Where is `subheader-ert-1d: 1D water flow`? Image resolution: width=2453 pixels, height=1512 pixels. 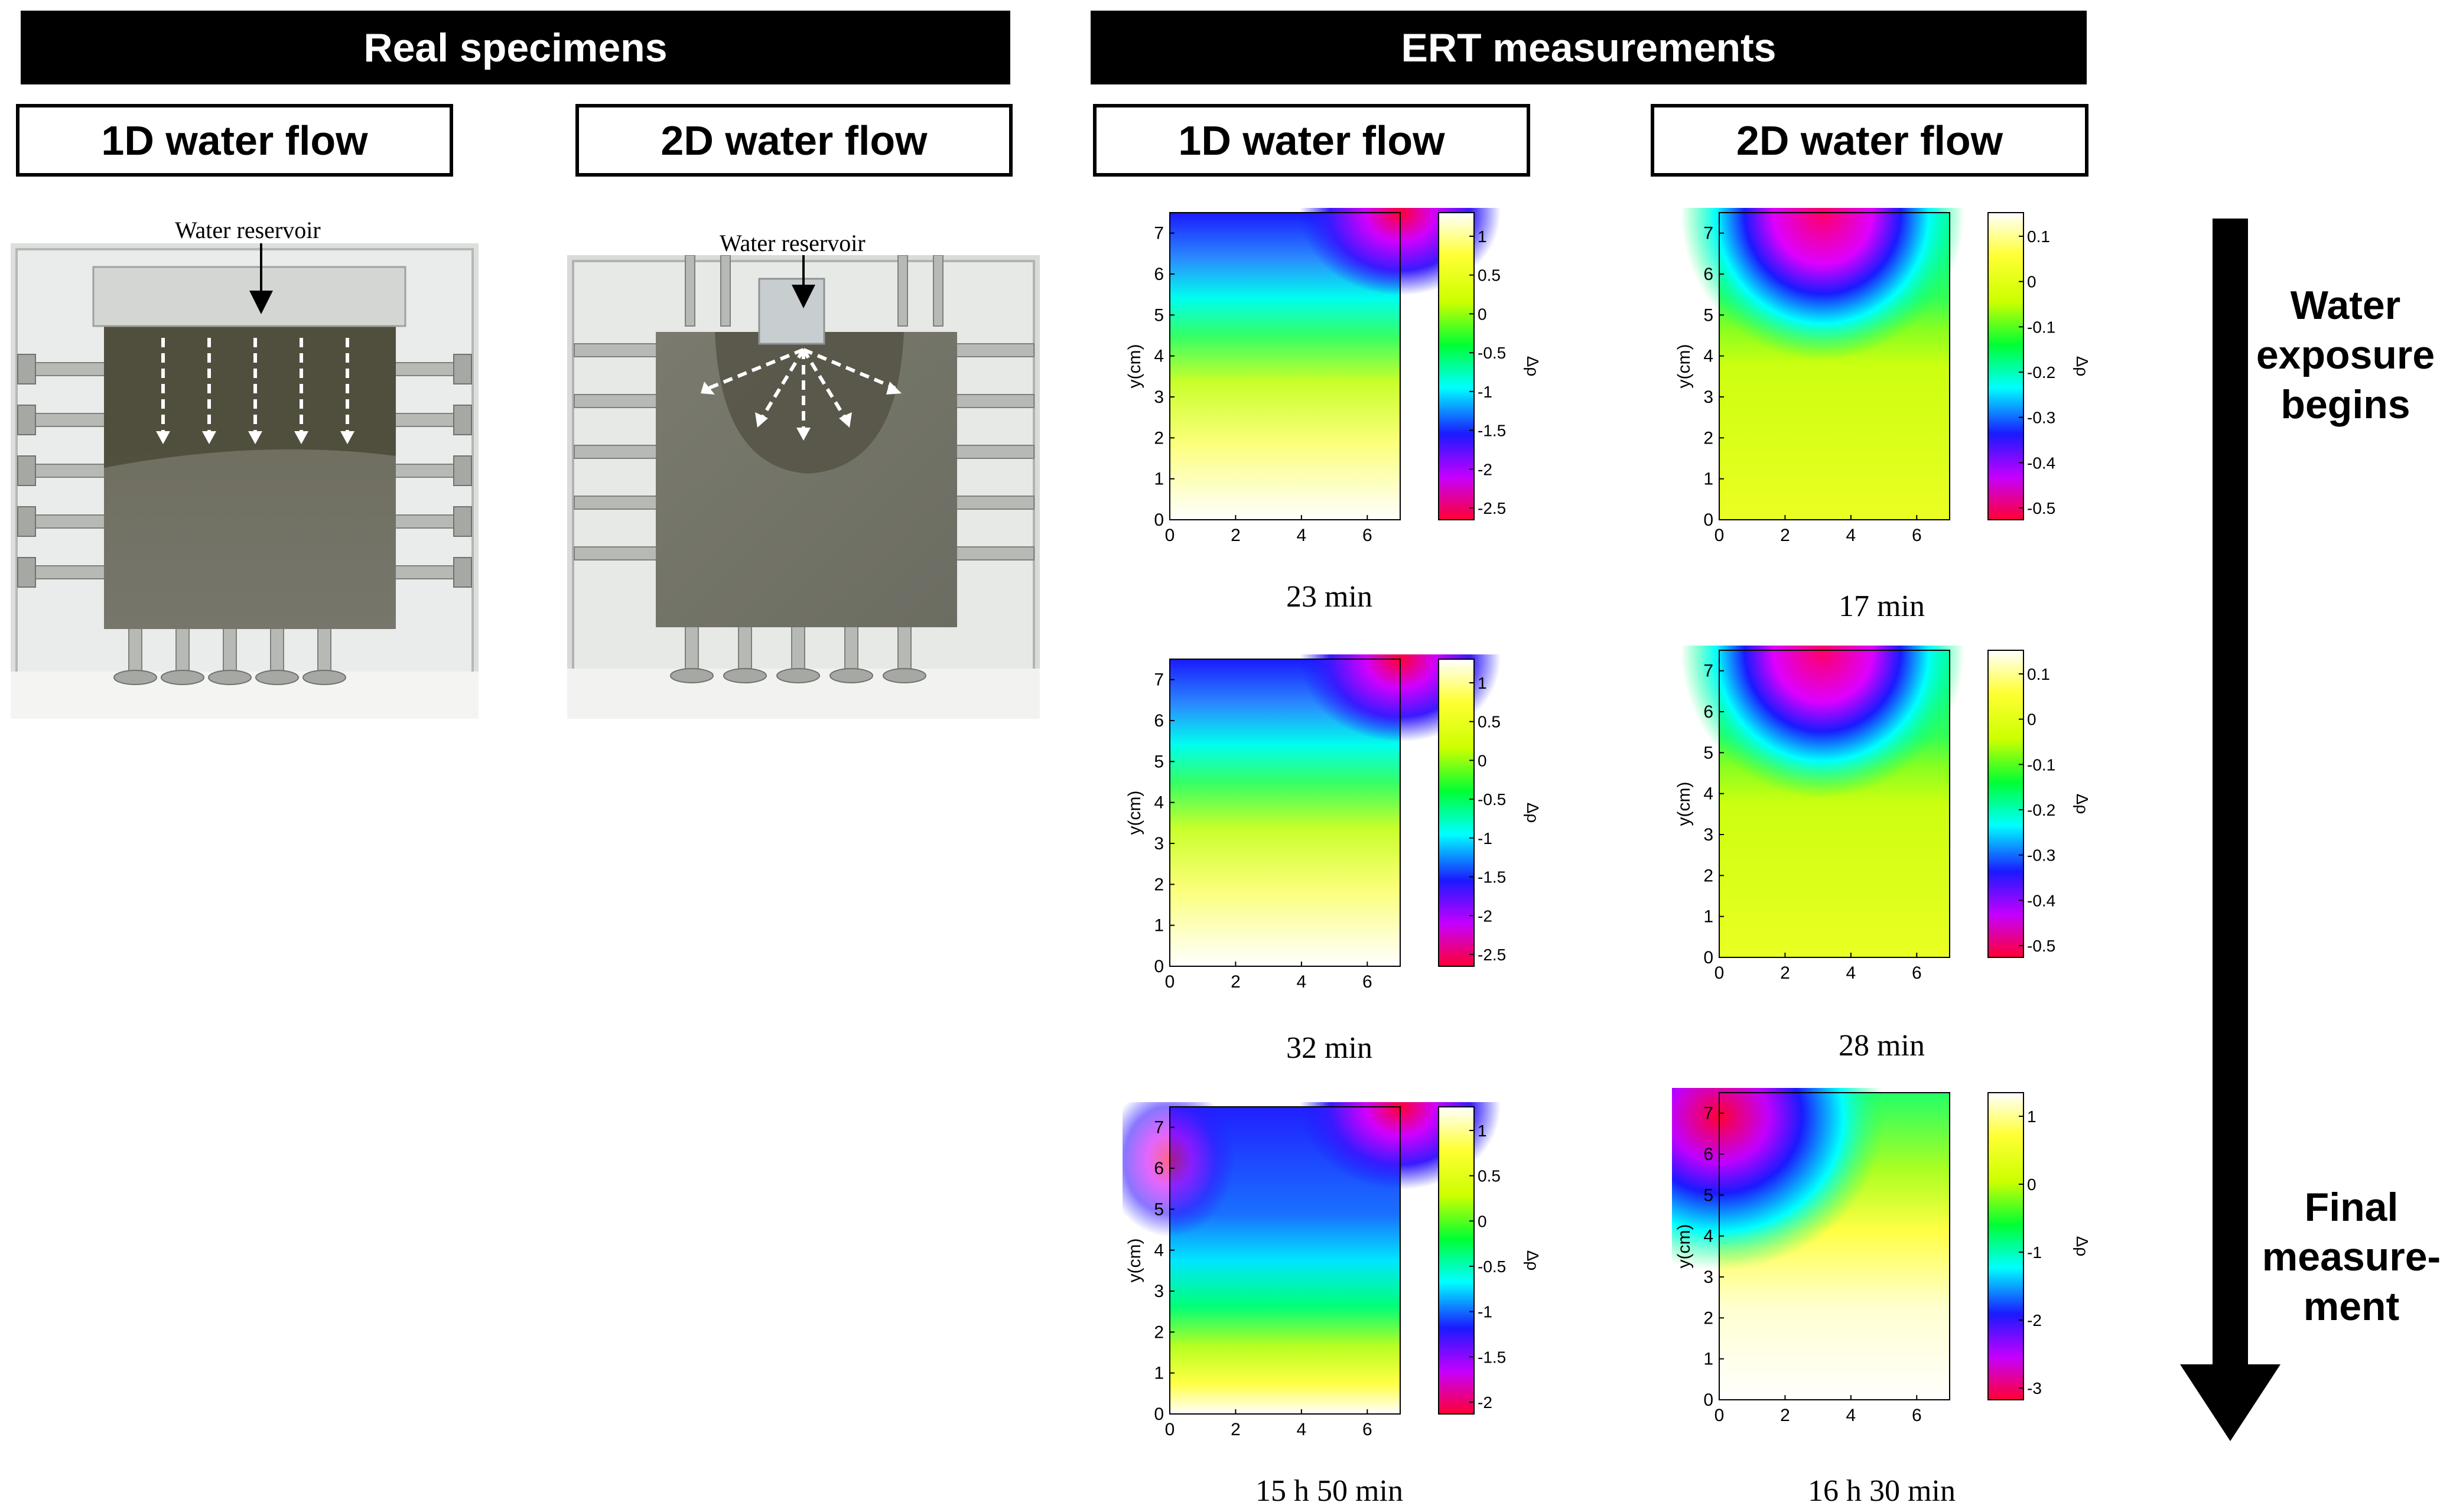
subheader-ert-1d: 1D water flow is located at coordinates (1311, 140).